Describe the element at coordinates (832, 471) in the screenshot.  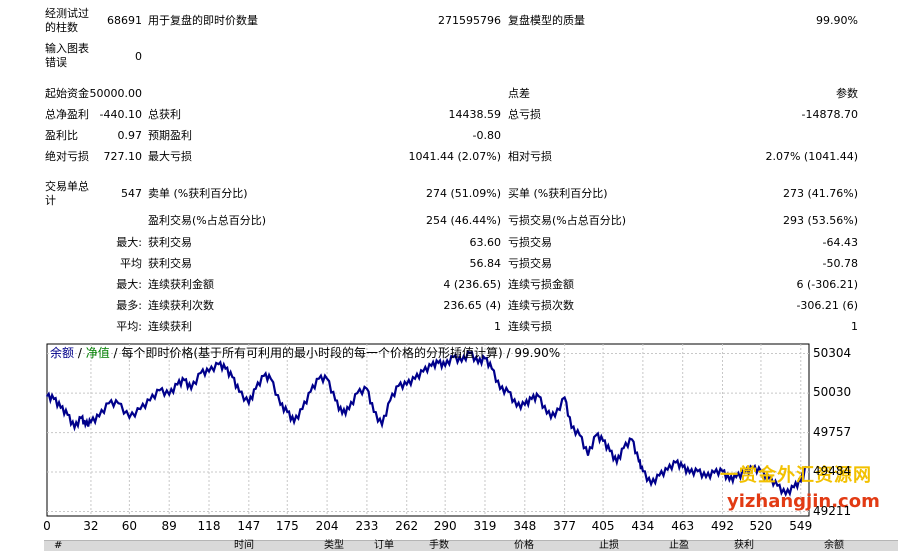
I see `y-tick-label: 49484` at that location.